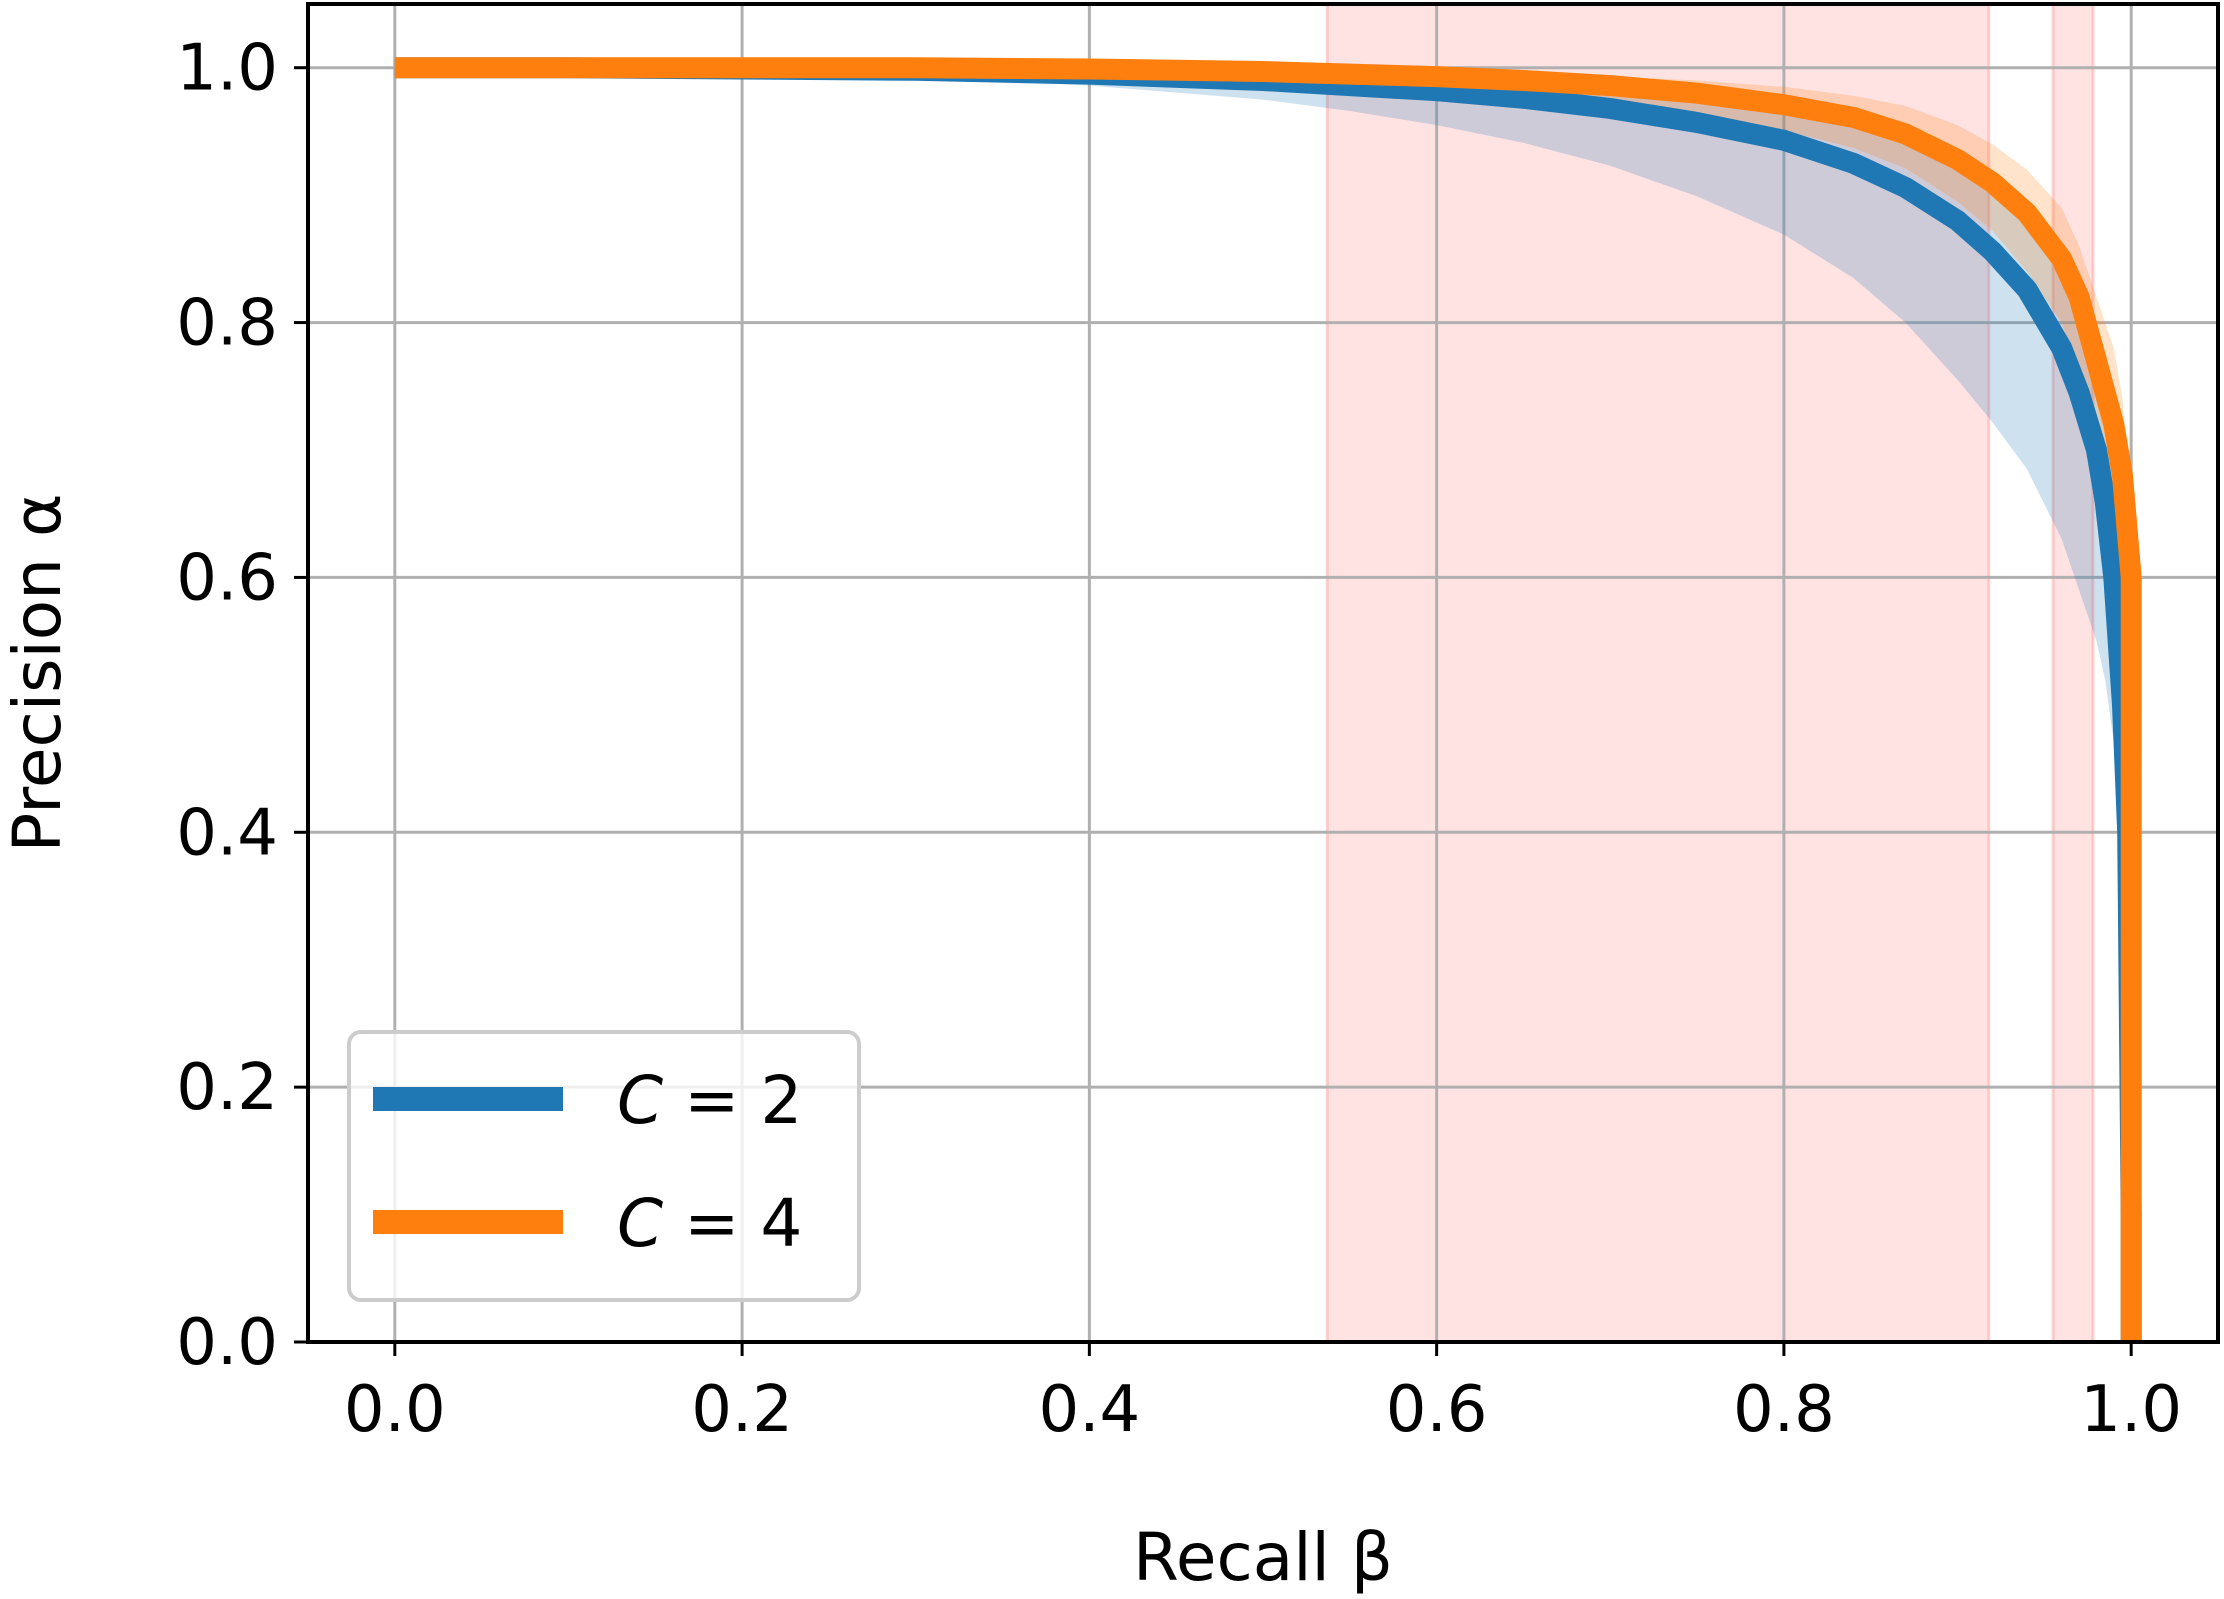 The height and width of the screenshot is (1599, 2224). Describe the element at coordinates (227, 1088) in the screenshot. I see `y-tick-label: 0.2` at that location.